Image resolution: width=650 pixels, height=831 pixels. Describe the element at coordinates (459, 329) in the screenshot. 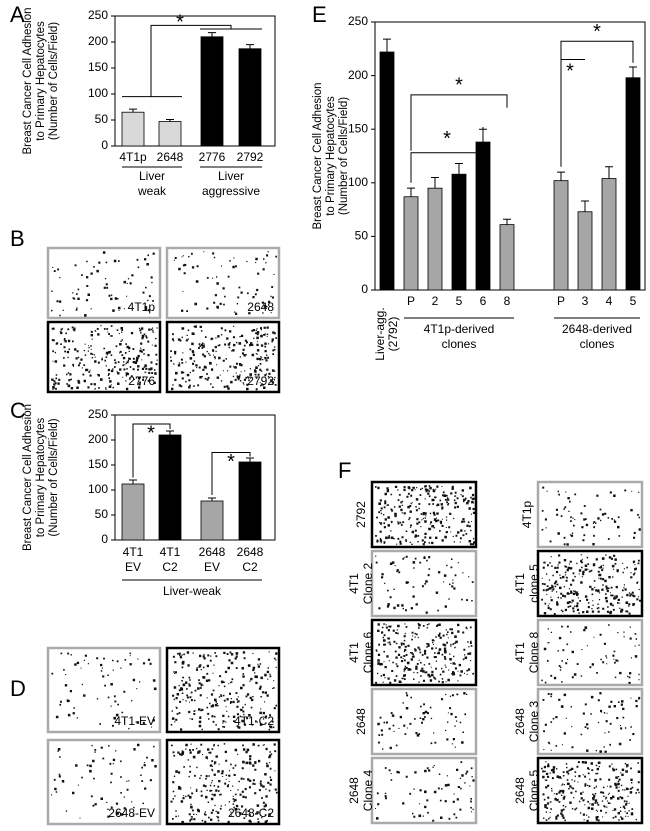

I see `group-label: 4T1p-derived` at that location.